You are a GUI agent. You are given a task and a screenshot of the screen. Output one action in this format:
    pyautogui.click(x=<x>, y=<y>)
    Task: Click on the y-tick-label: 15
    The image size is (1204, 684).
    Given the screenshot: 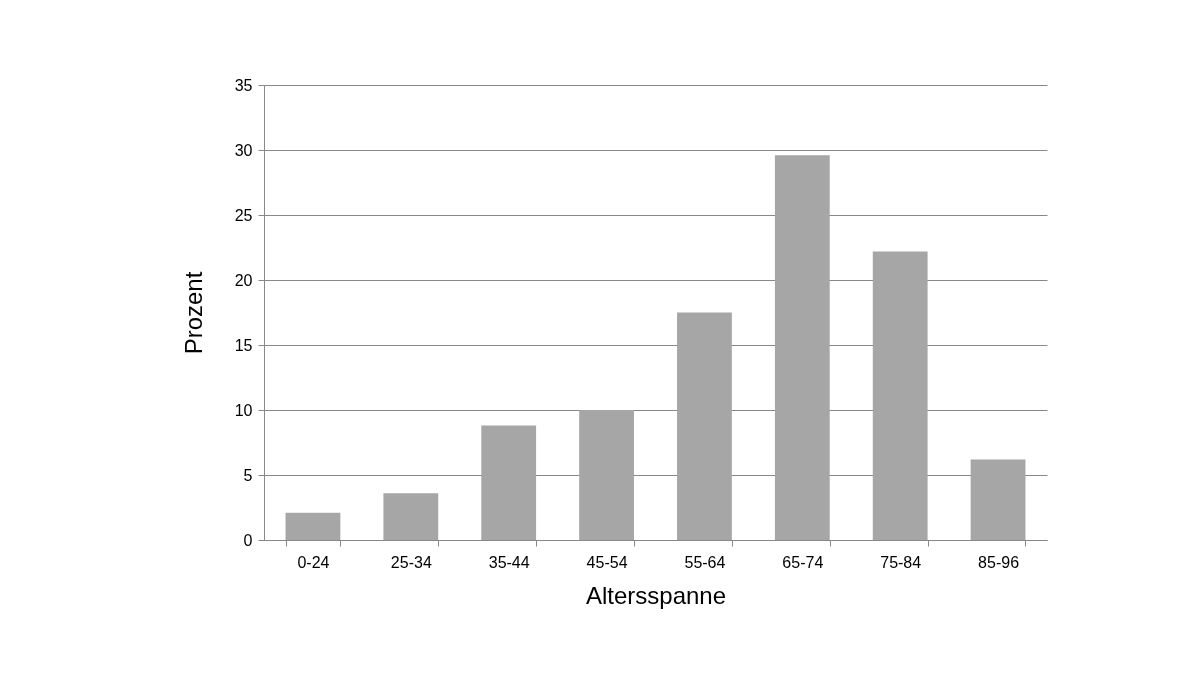 What is the action you would take?
    pyautogui.click(x=243, y=345)
    